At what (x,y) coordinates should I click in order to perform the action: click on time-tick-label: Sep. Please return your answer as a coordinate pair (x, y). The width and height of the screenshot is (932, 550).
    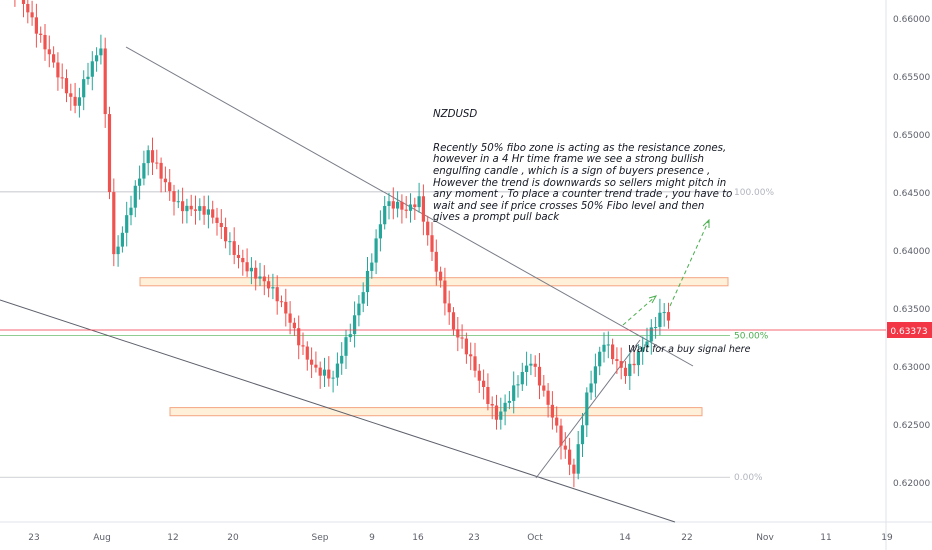
    Looking at the image, I should click on (320, 538).